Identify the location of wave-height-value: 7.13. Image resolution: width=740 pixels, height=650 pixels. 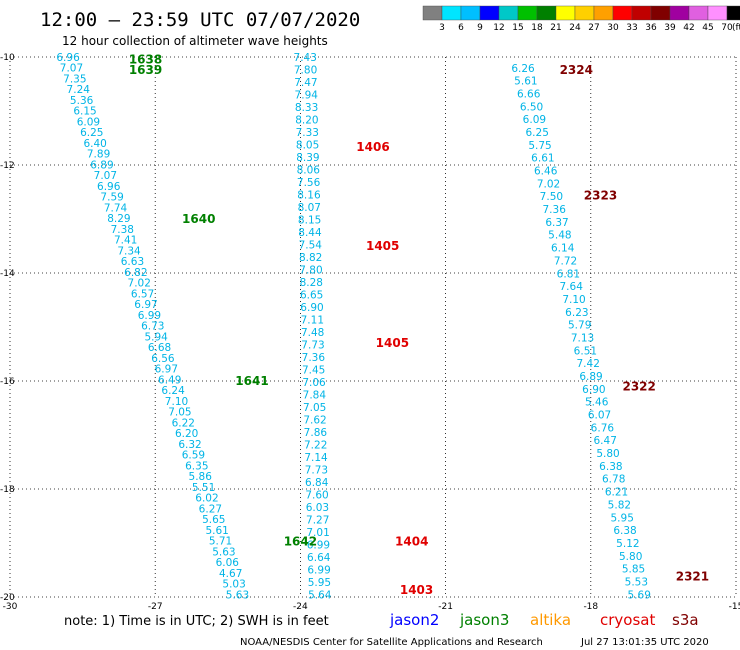
(582, 338).